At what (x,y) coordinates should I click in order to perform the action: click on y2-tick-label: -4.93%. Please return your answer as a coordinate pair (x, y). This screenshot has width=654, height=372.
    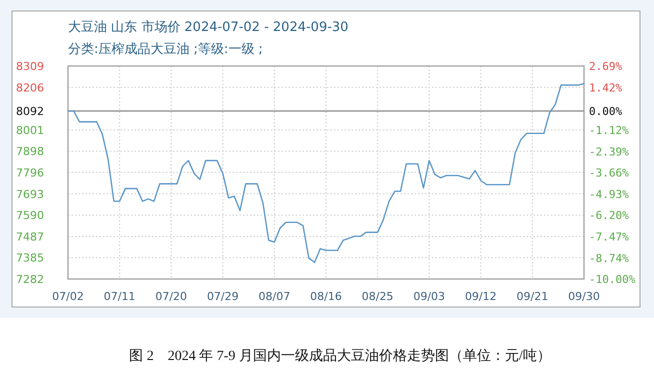
    Looking at the image, I should click on (609, 194).